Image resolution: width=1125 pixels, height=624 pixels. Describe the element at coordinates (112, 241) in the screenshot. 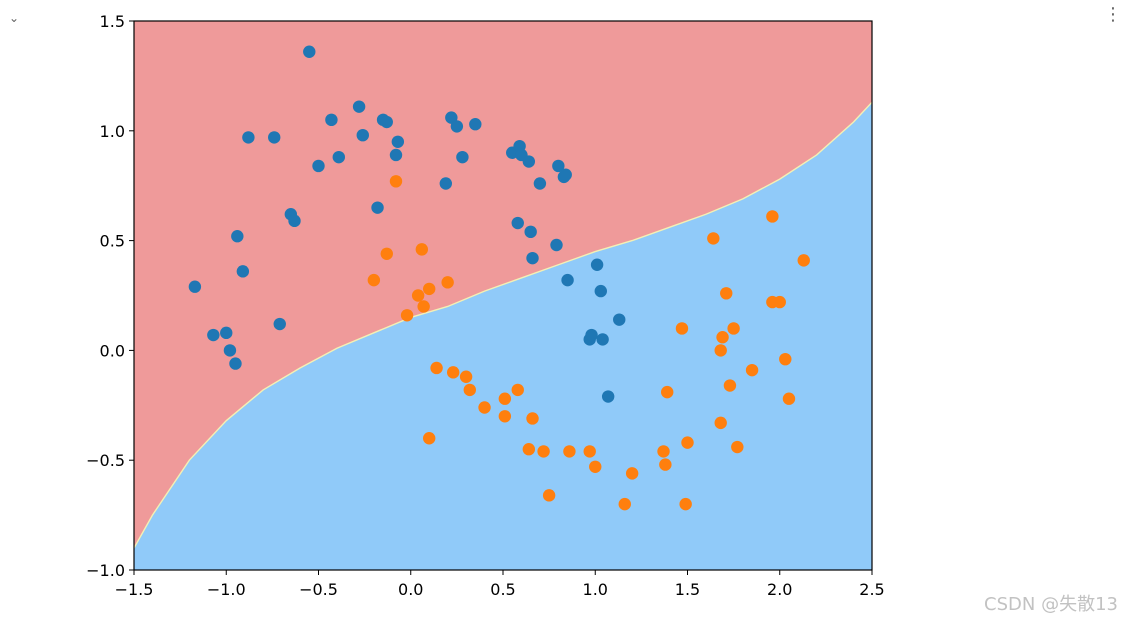

I see `y-tick-label: 0.5` at that location.